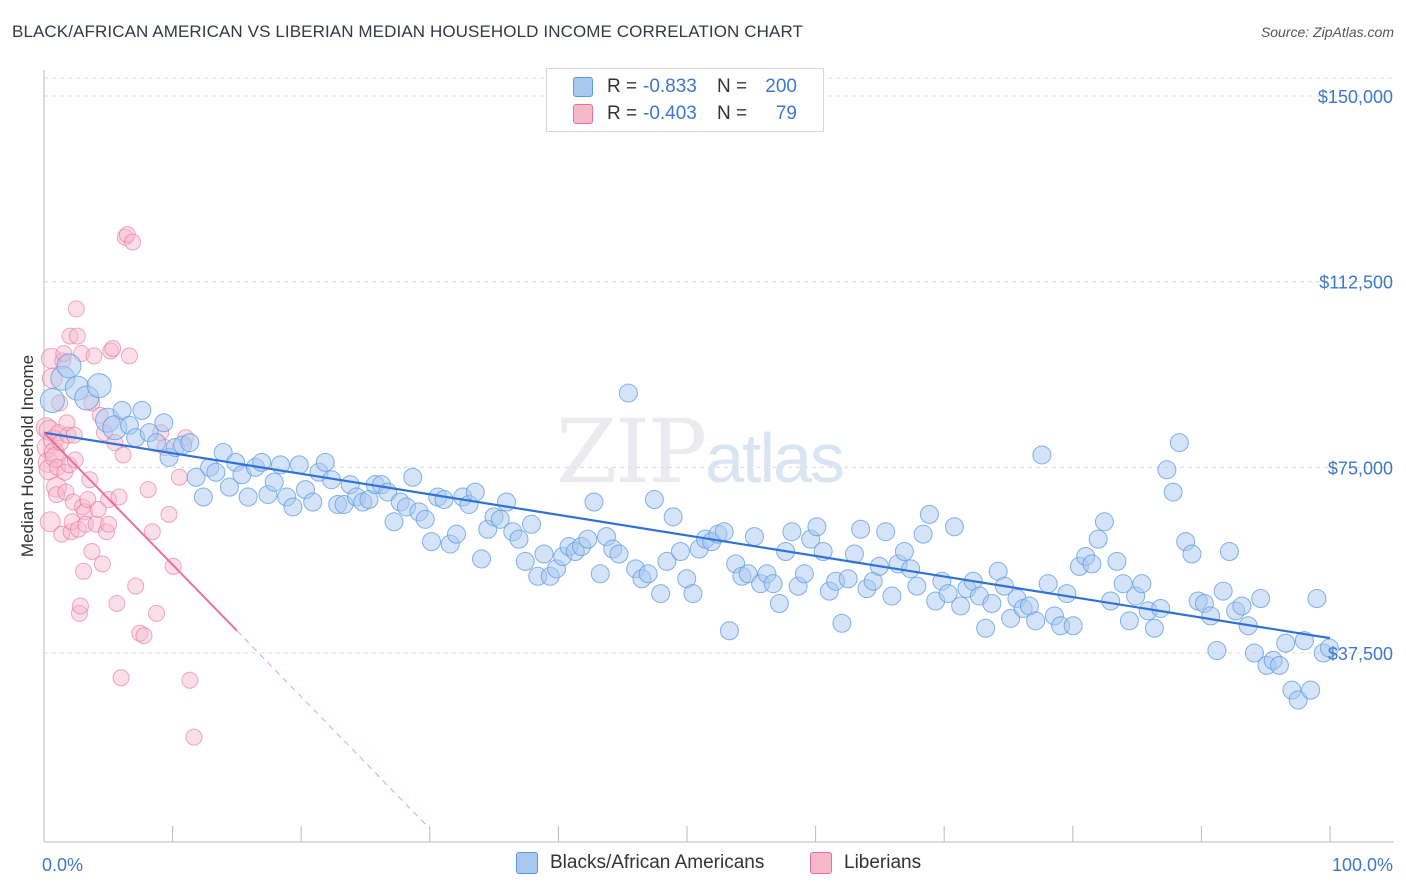 The width and height of the screenshot is (1406, 892). Describe the element at coordinates (1360, 654) in the screenshot. I see `y-tick-label: $37,500` at that location.